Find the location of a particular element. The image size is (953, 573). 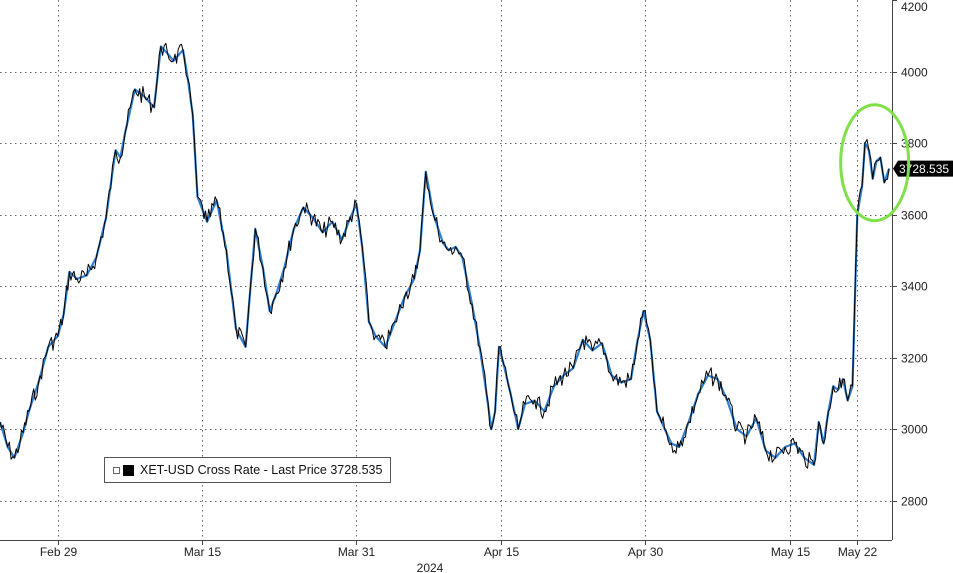

y-tick-label: 3000 is located at coordinates (914, 430).